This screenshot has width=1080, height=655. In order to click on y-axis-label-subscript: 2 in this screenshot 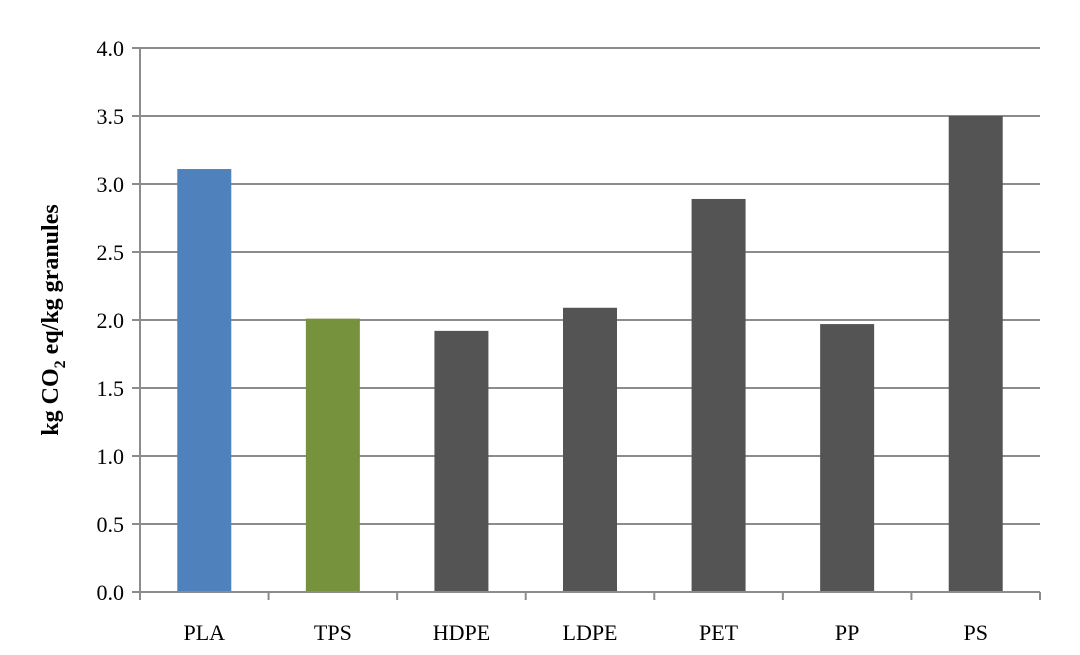, I will do `click(60, 364)`.